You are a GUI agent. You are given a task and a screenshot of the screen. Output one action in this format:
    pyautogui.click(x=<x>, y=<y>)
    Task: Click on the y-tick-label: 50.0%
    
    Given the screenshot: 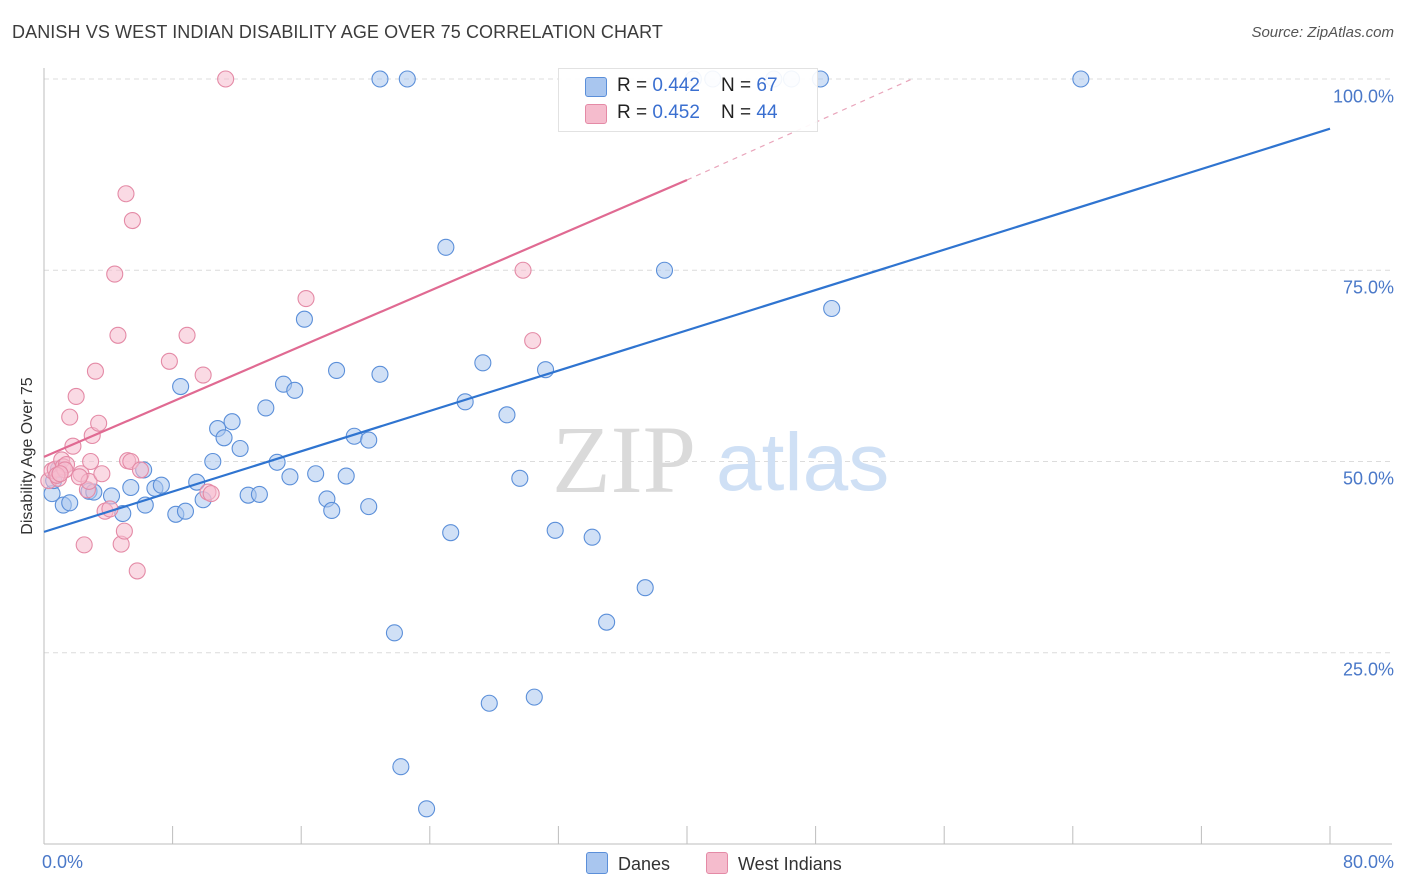 What is the action you would take?
    pyautogui.click(x=1368, y=478)
    